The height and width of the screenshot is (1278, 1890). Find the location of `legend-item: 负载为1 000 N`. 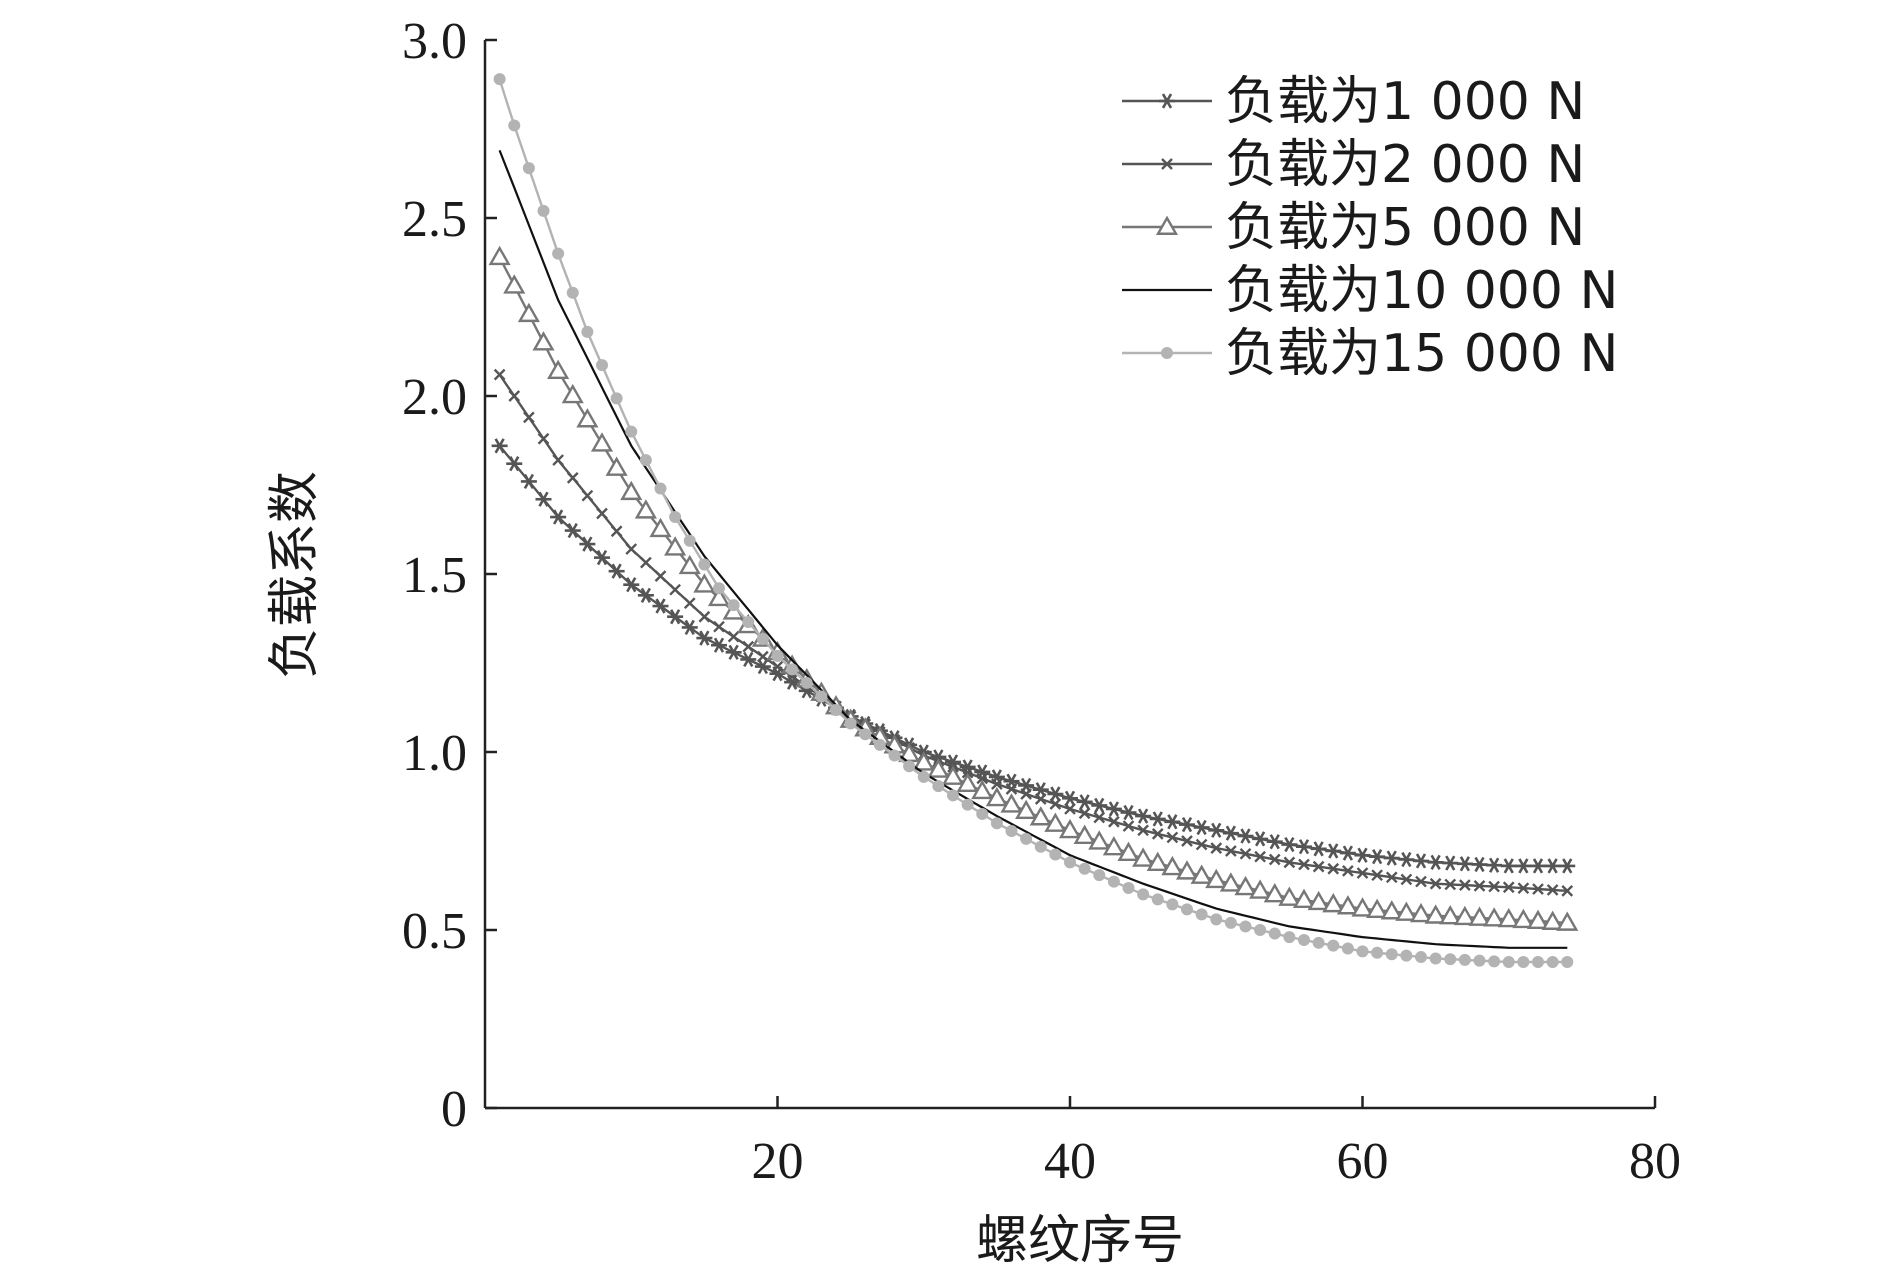

legend-item: 负载为1 000 N is located at coordinates (1353, 102).